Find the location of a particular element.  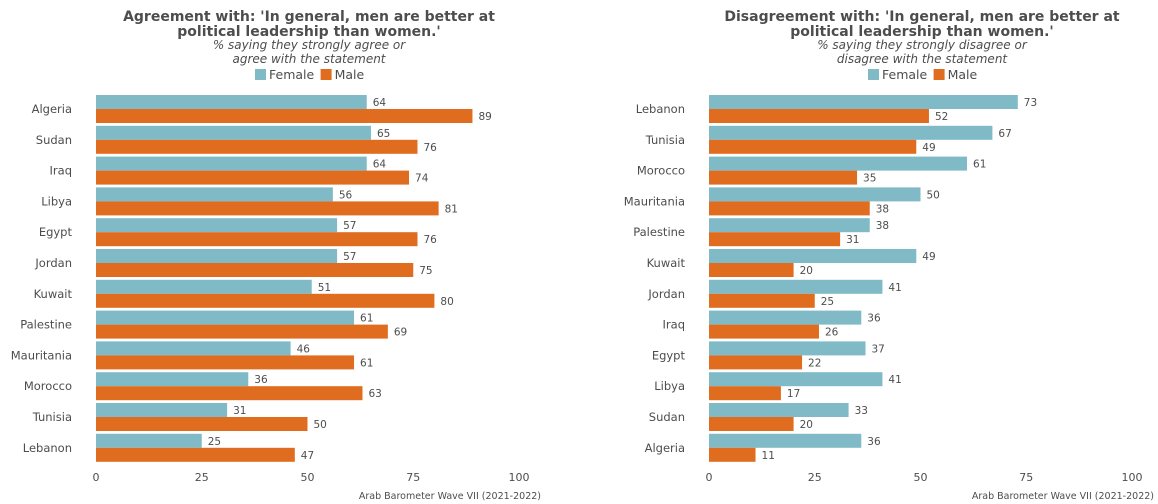

bar-value-label: 81 is located at coordinates (451, 209).